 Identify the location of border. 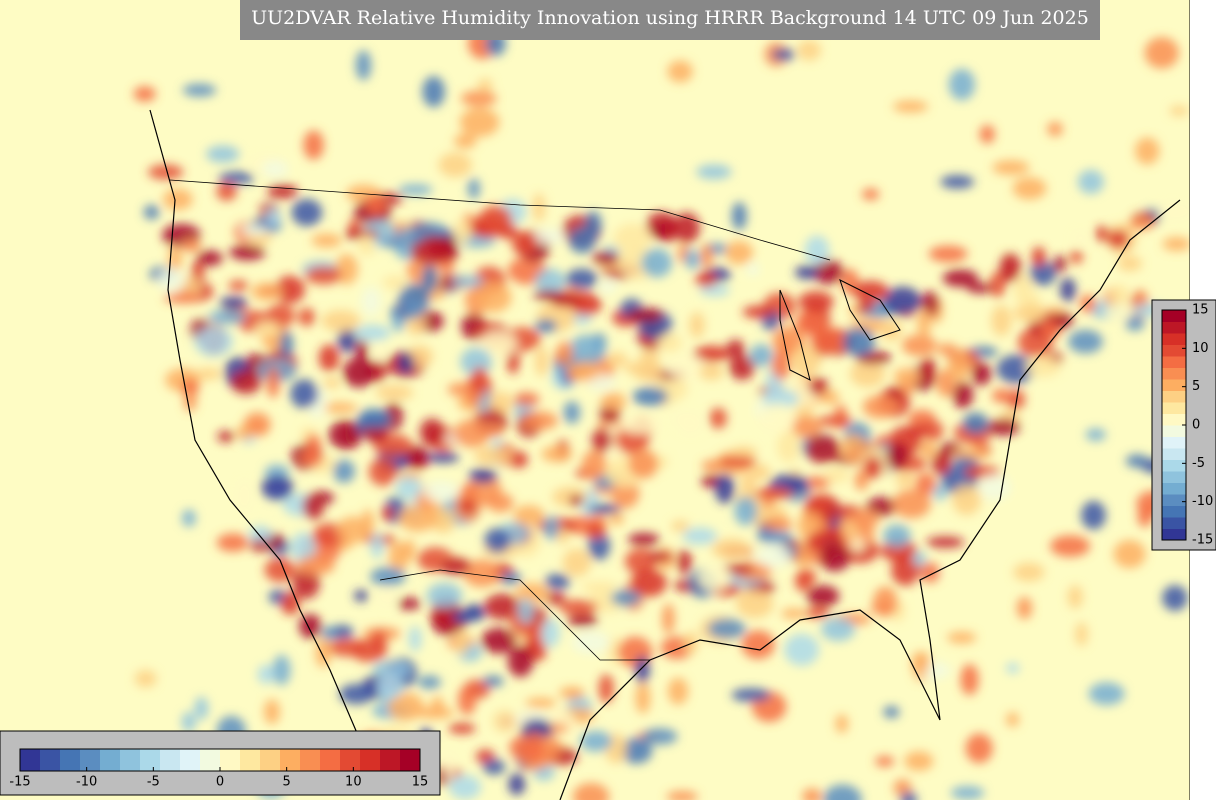
(500, 220).